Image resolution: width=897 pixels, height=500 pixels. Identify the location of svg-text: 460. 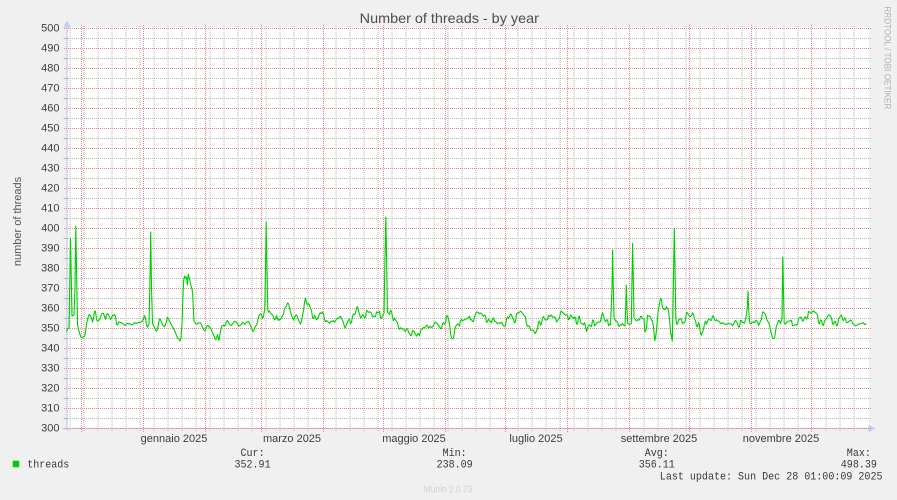
(50, 109).